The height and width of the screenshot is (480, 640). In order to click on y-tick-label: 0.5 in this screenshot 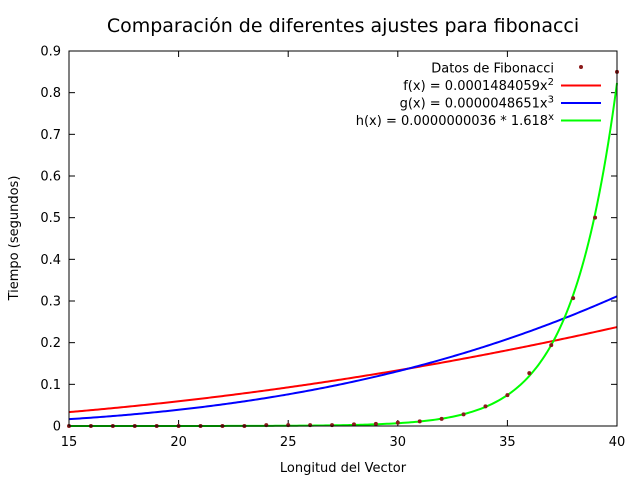, I will do `click(50, 218)`.